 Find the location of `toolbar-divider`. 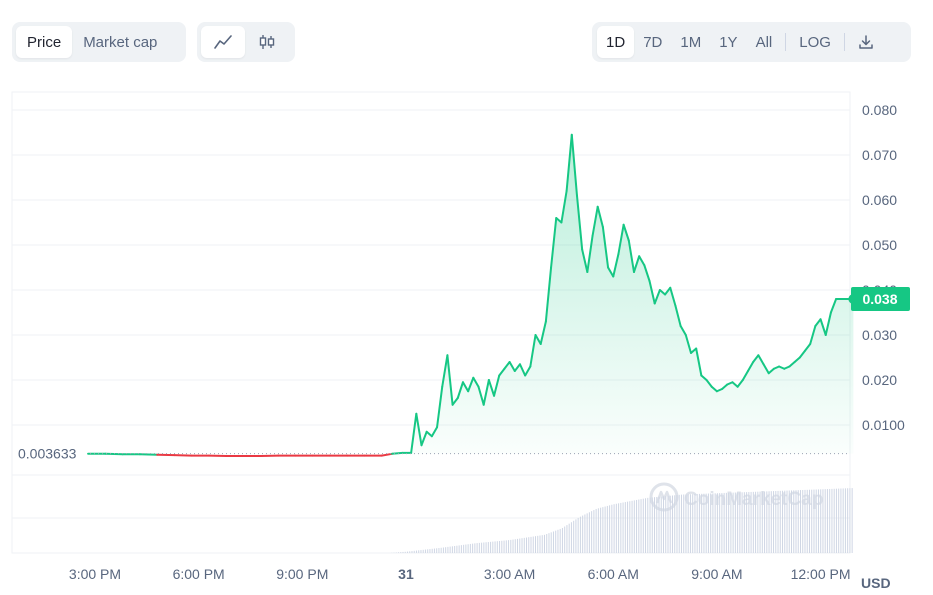

toolbar-divider is located at coordinates (786, 42).